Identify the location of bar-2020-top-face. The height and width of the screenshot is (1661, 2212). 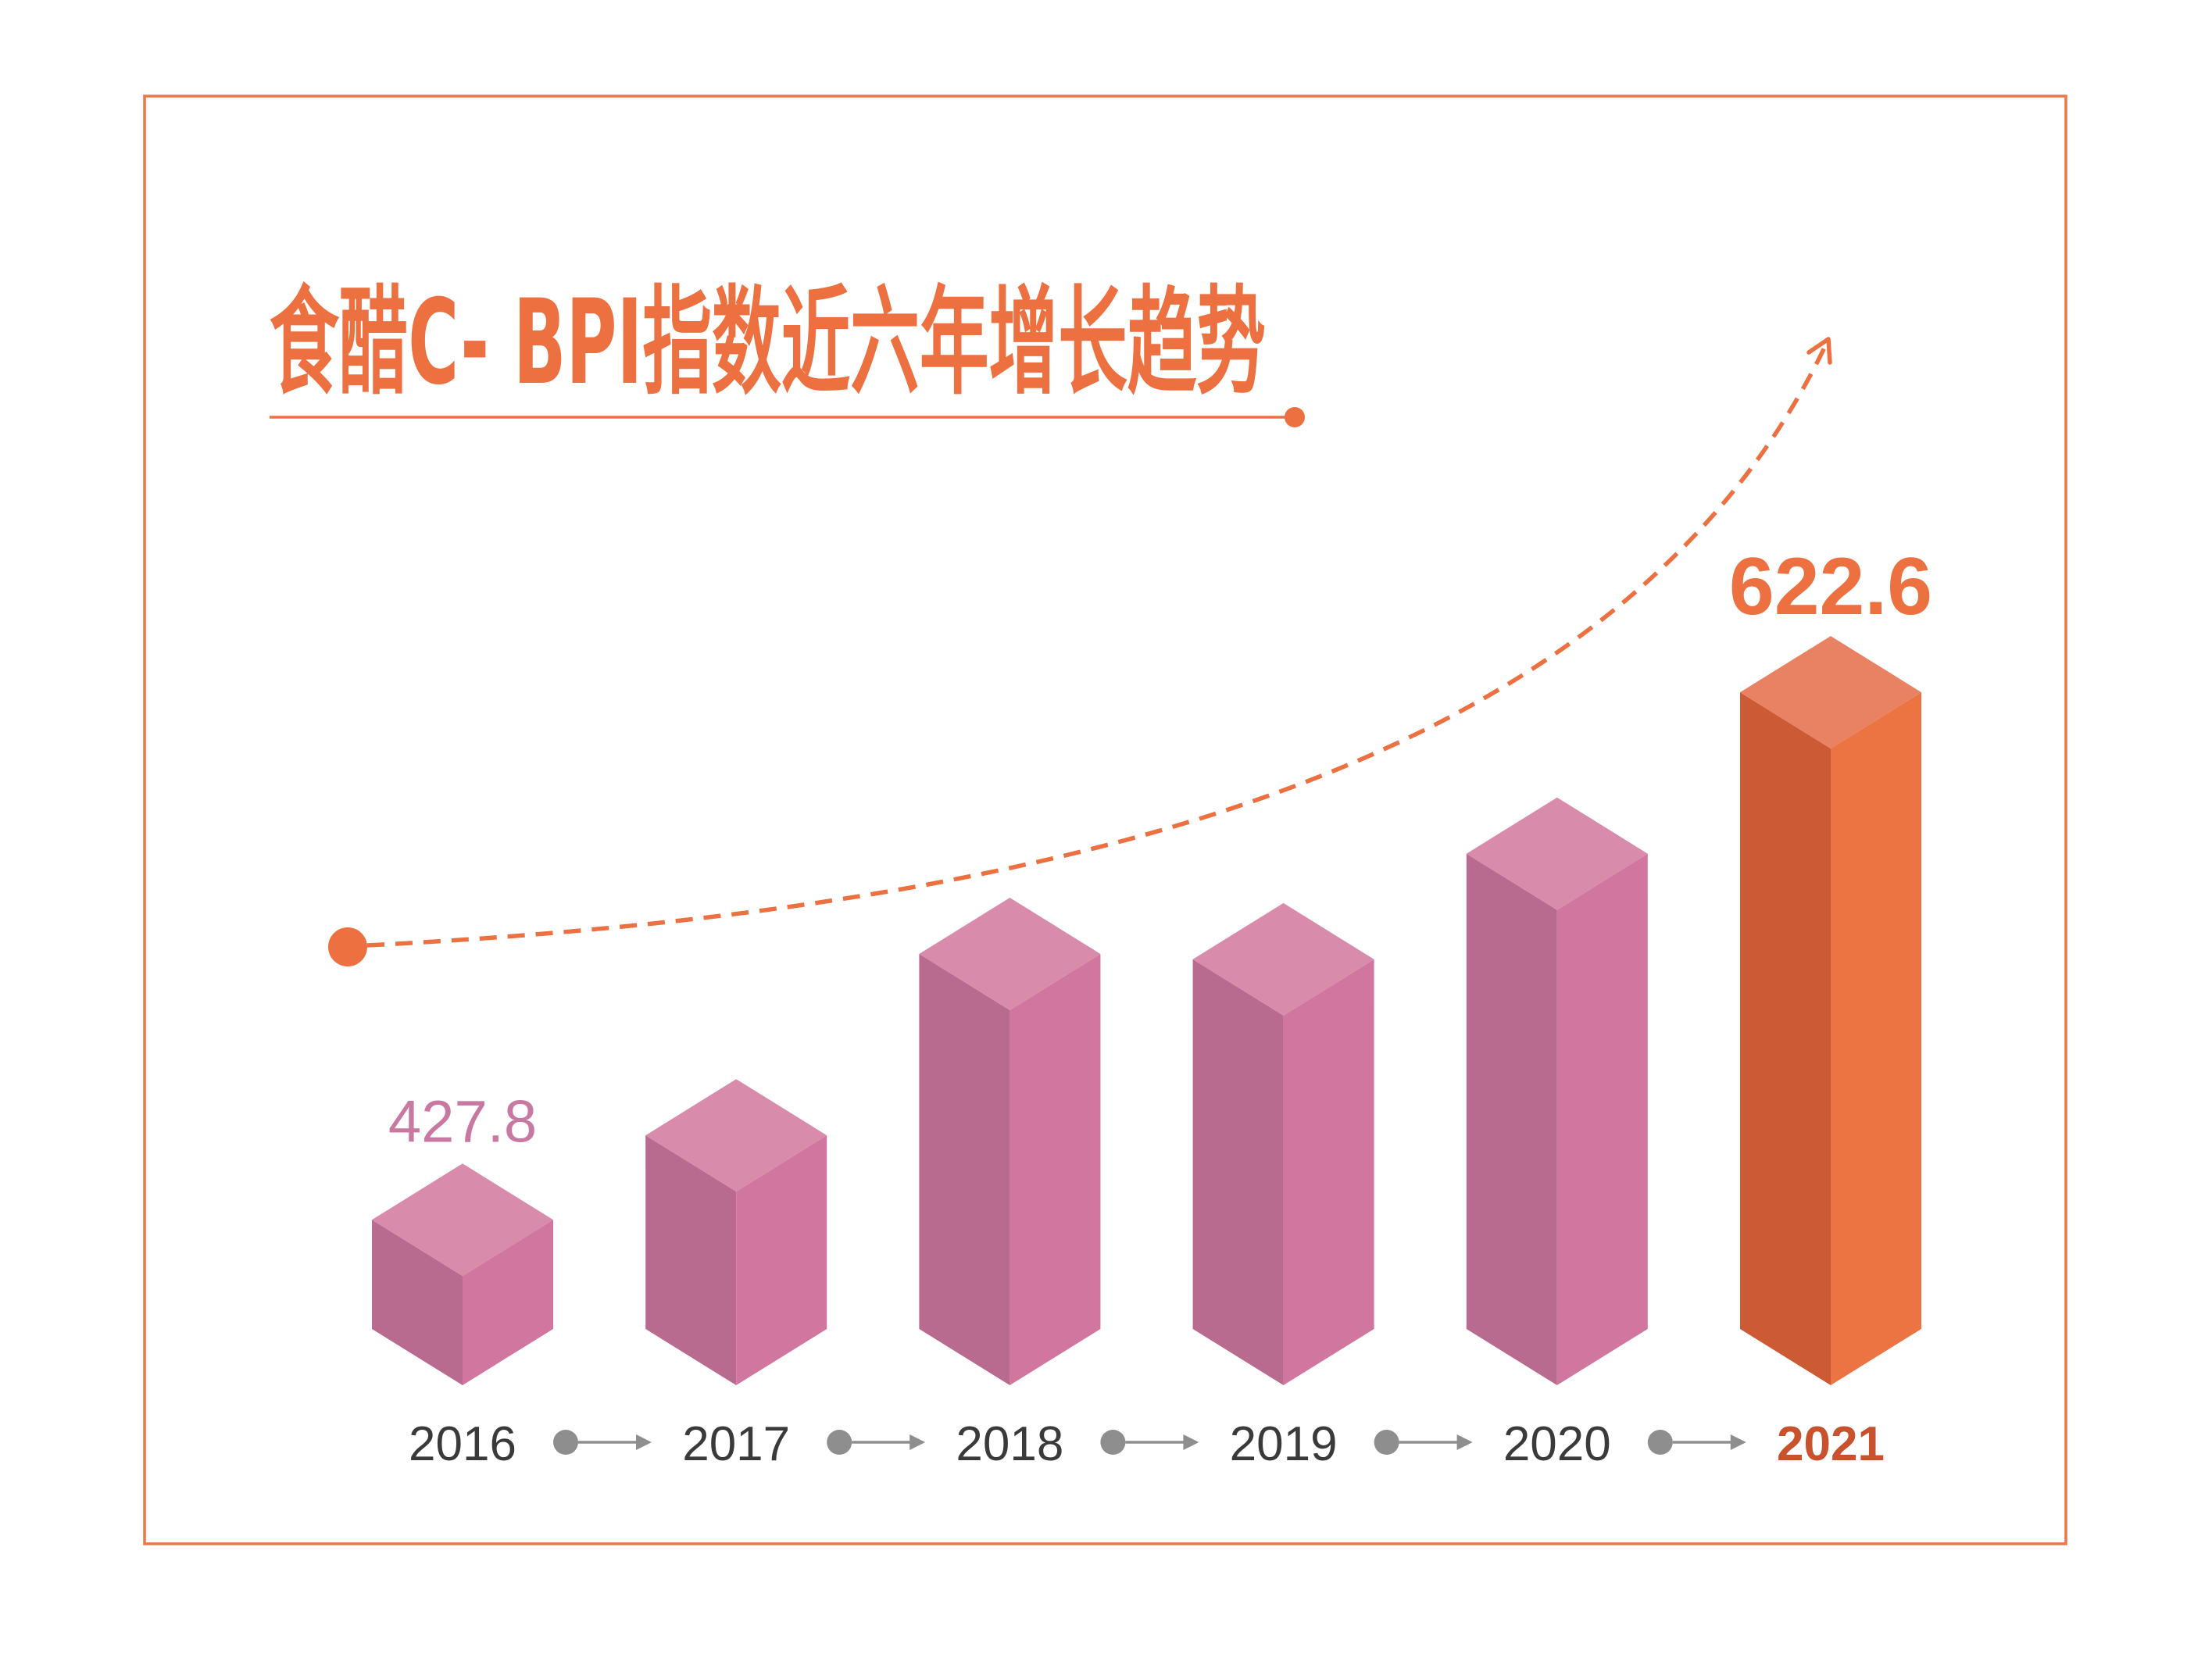
(1557, 853).